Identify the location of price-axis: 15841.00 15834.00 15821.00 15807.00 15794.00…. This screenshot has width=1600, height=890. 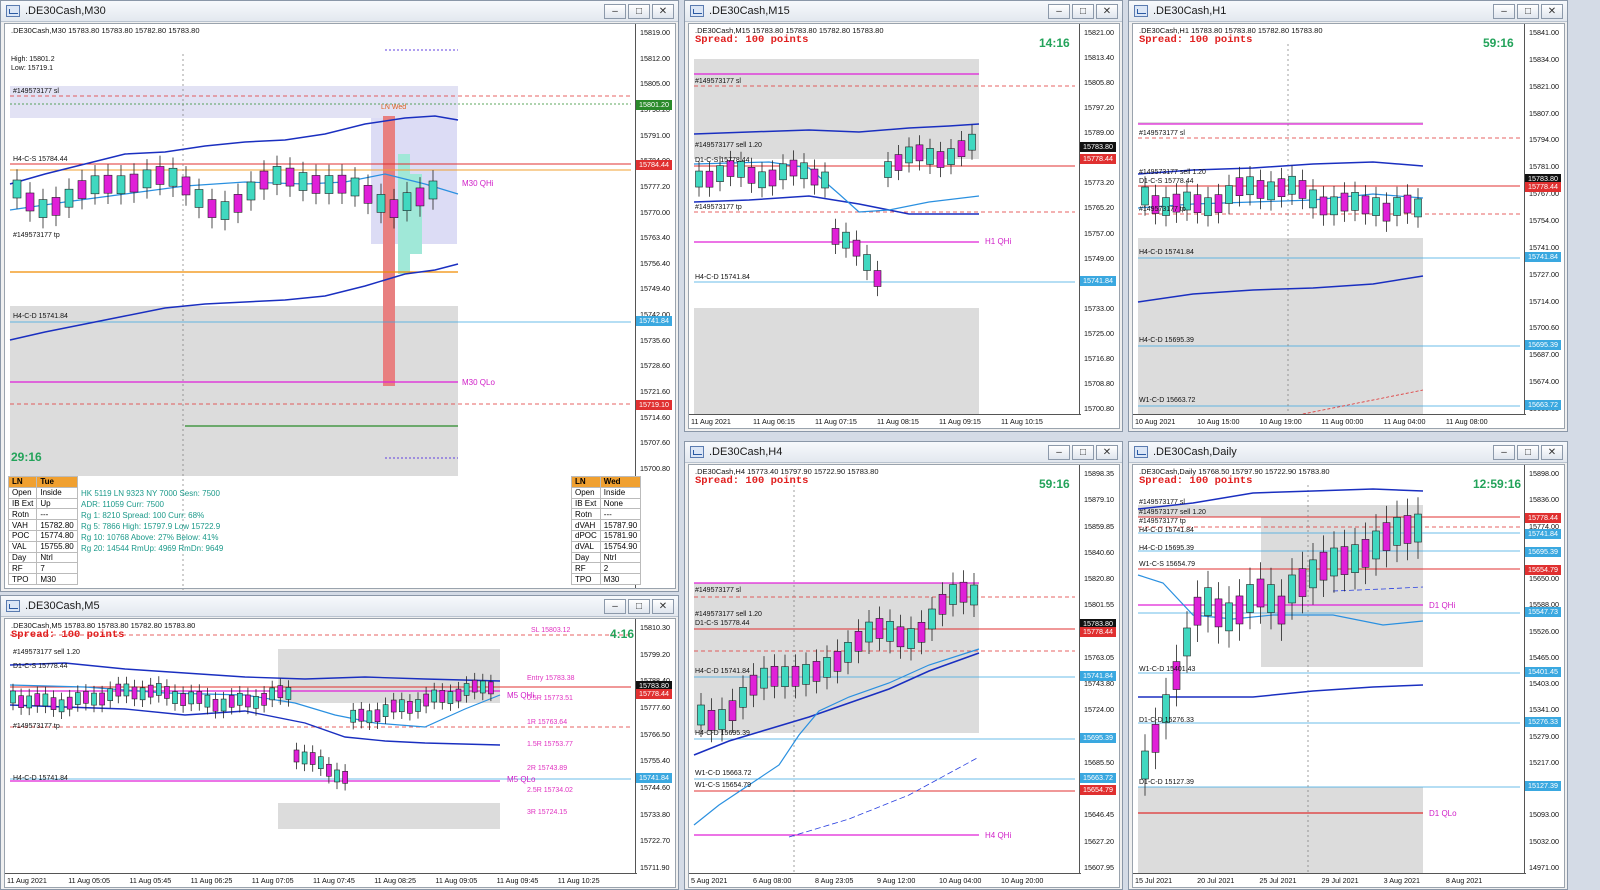
(1544, 219).